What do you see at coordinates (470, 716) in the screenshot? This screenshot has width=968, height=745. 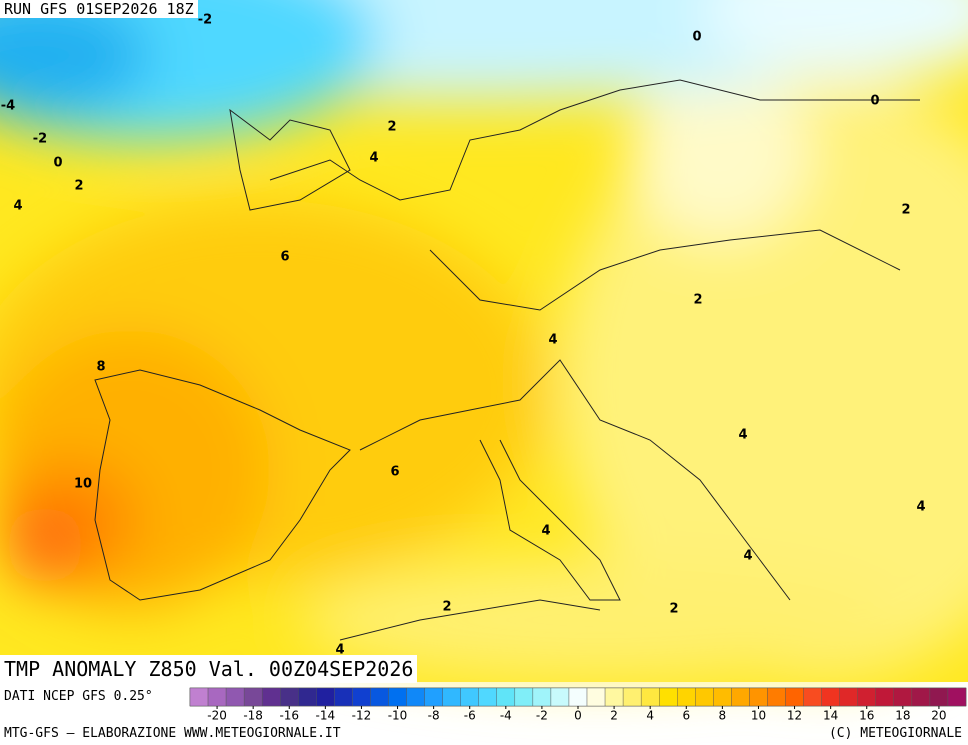 I see `colorbar-label: -6` at bounding box center [470, 716].